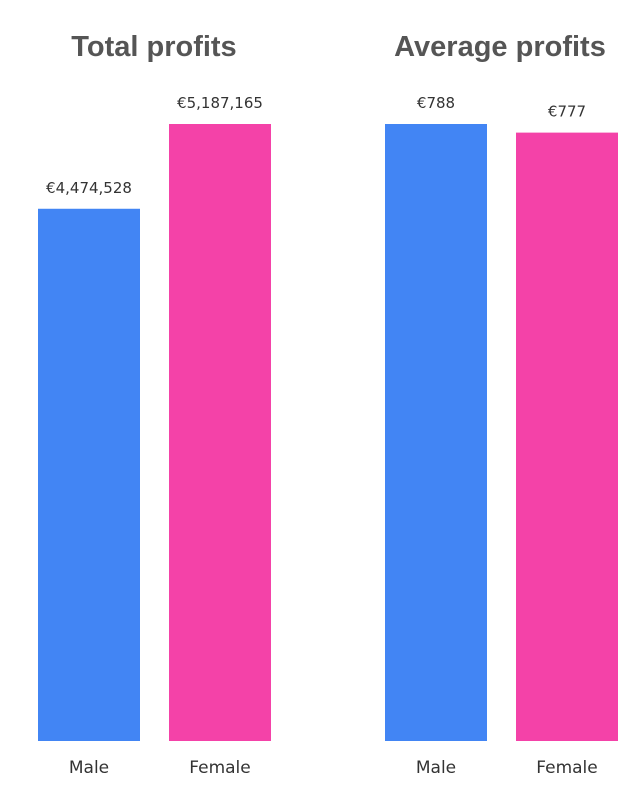 The height and width of the screenshot is (790, 644). Describe the element at coordinates (436, 103) in the screenshot. I see `data-label: €788` at that location.